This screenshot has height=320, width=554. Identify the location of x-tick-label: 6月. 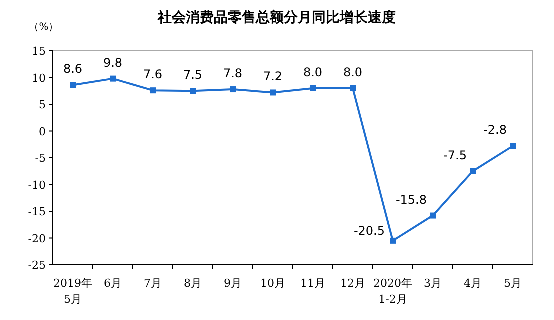
(113, 283).